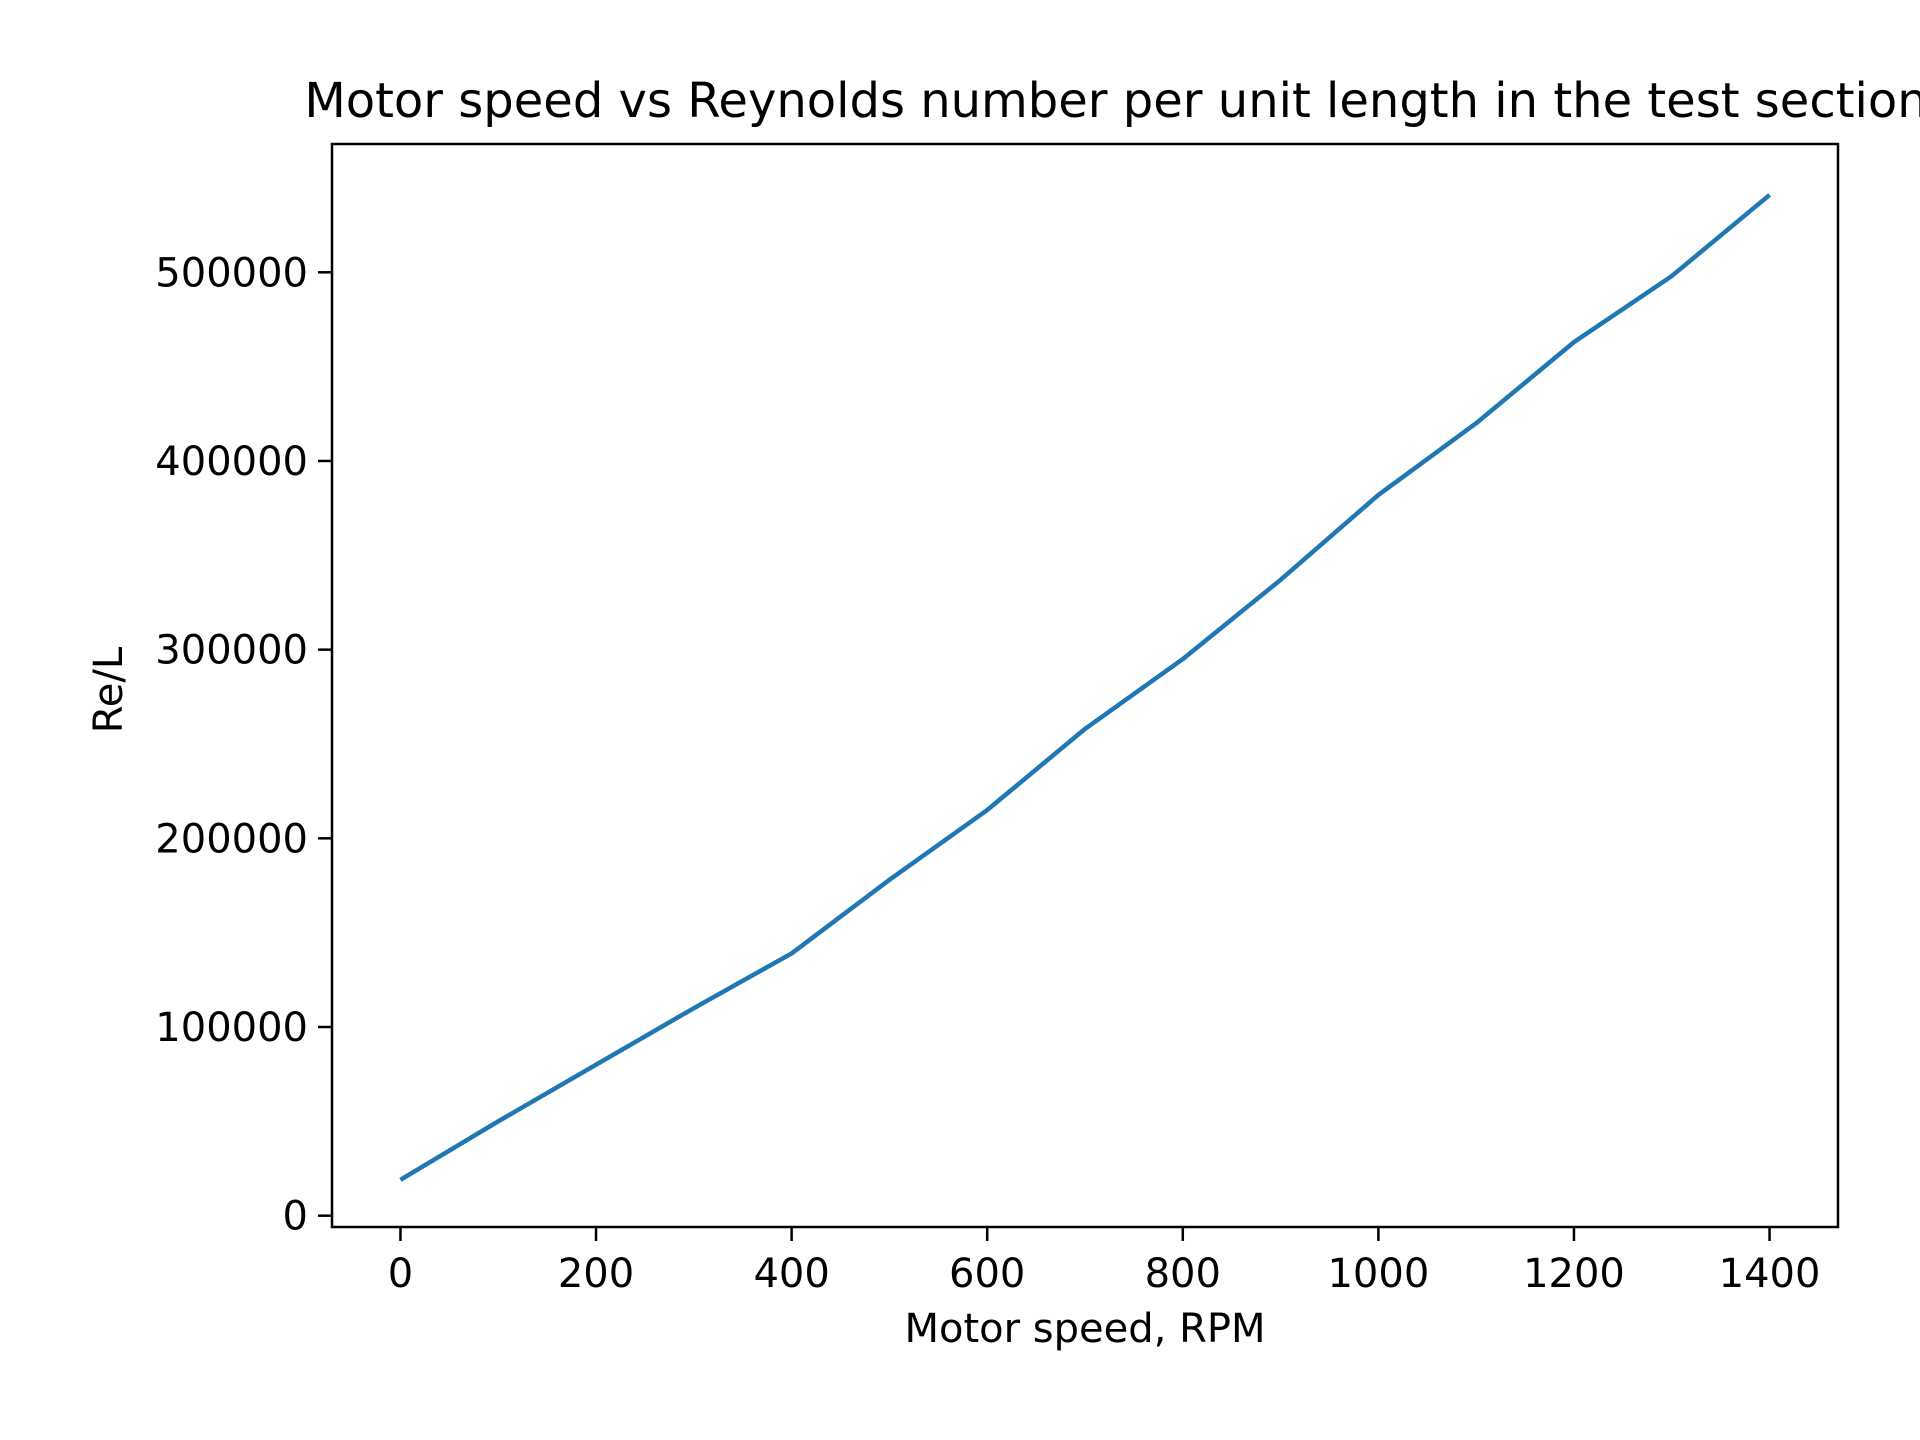 This screenshot has height=1440, width=1920. What do you see at coordinates (1378, 1274) in the screenshot?
I see `x-tick-label: 1000` at bounding box center [1378, 1274].